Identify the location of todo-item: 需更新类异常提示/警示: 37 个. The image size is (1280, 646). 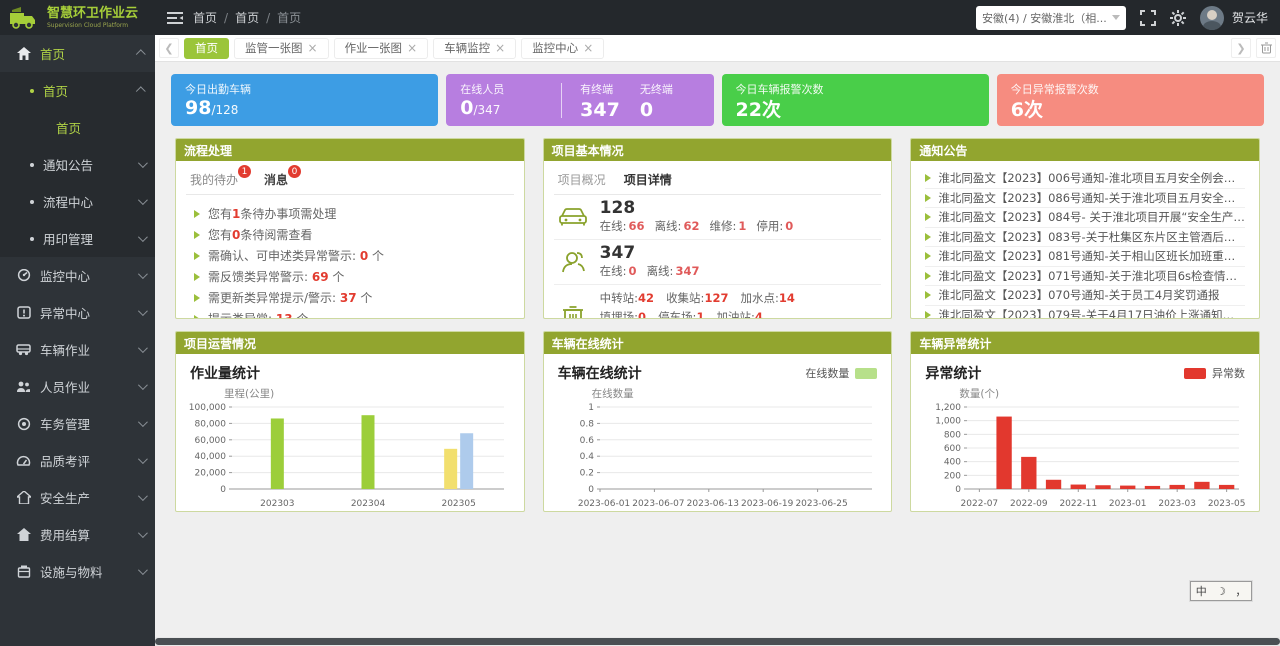
(353, 297).